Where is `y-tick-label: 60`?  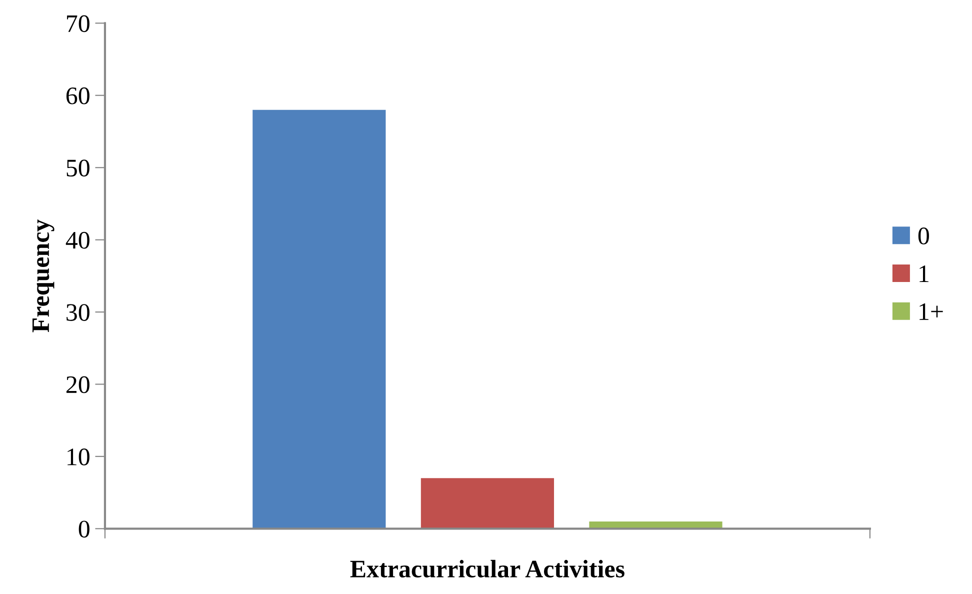 y-tick-label: 60 is located at coordinates (78, 95).